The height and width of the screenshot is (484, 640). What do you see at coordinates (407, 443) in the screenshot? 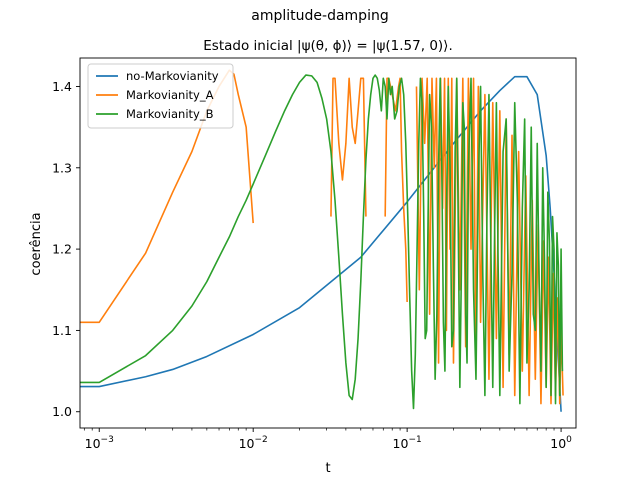
I see `x-tick-label: 10⁻¹` at bounding box center [407, 443].